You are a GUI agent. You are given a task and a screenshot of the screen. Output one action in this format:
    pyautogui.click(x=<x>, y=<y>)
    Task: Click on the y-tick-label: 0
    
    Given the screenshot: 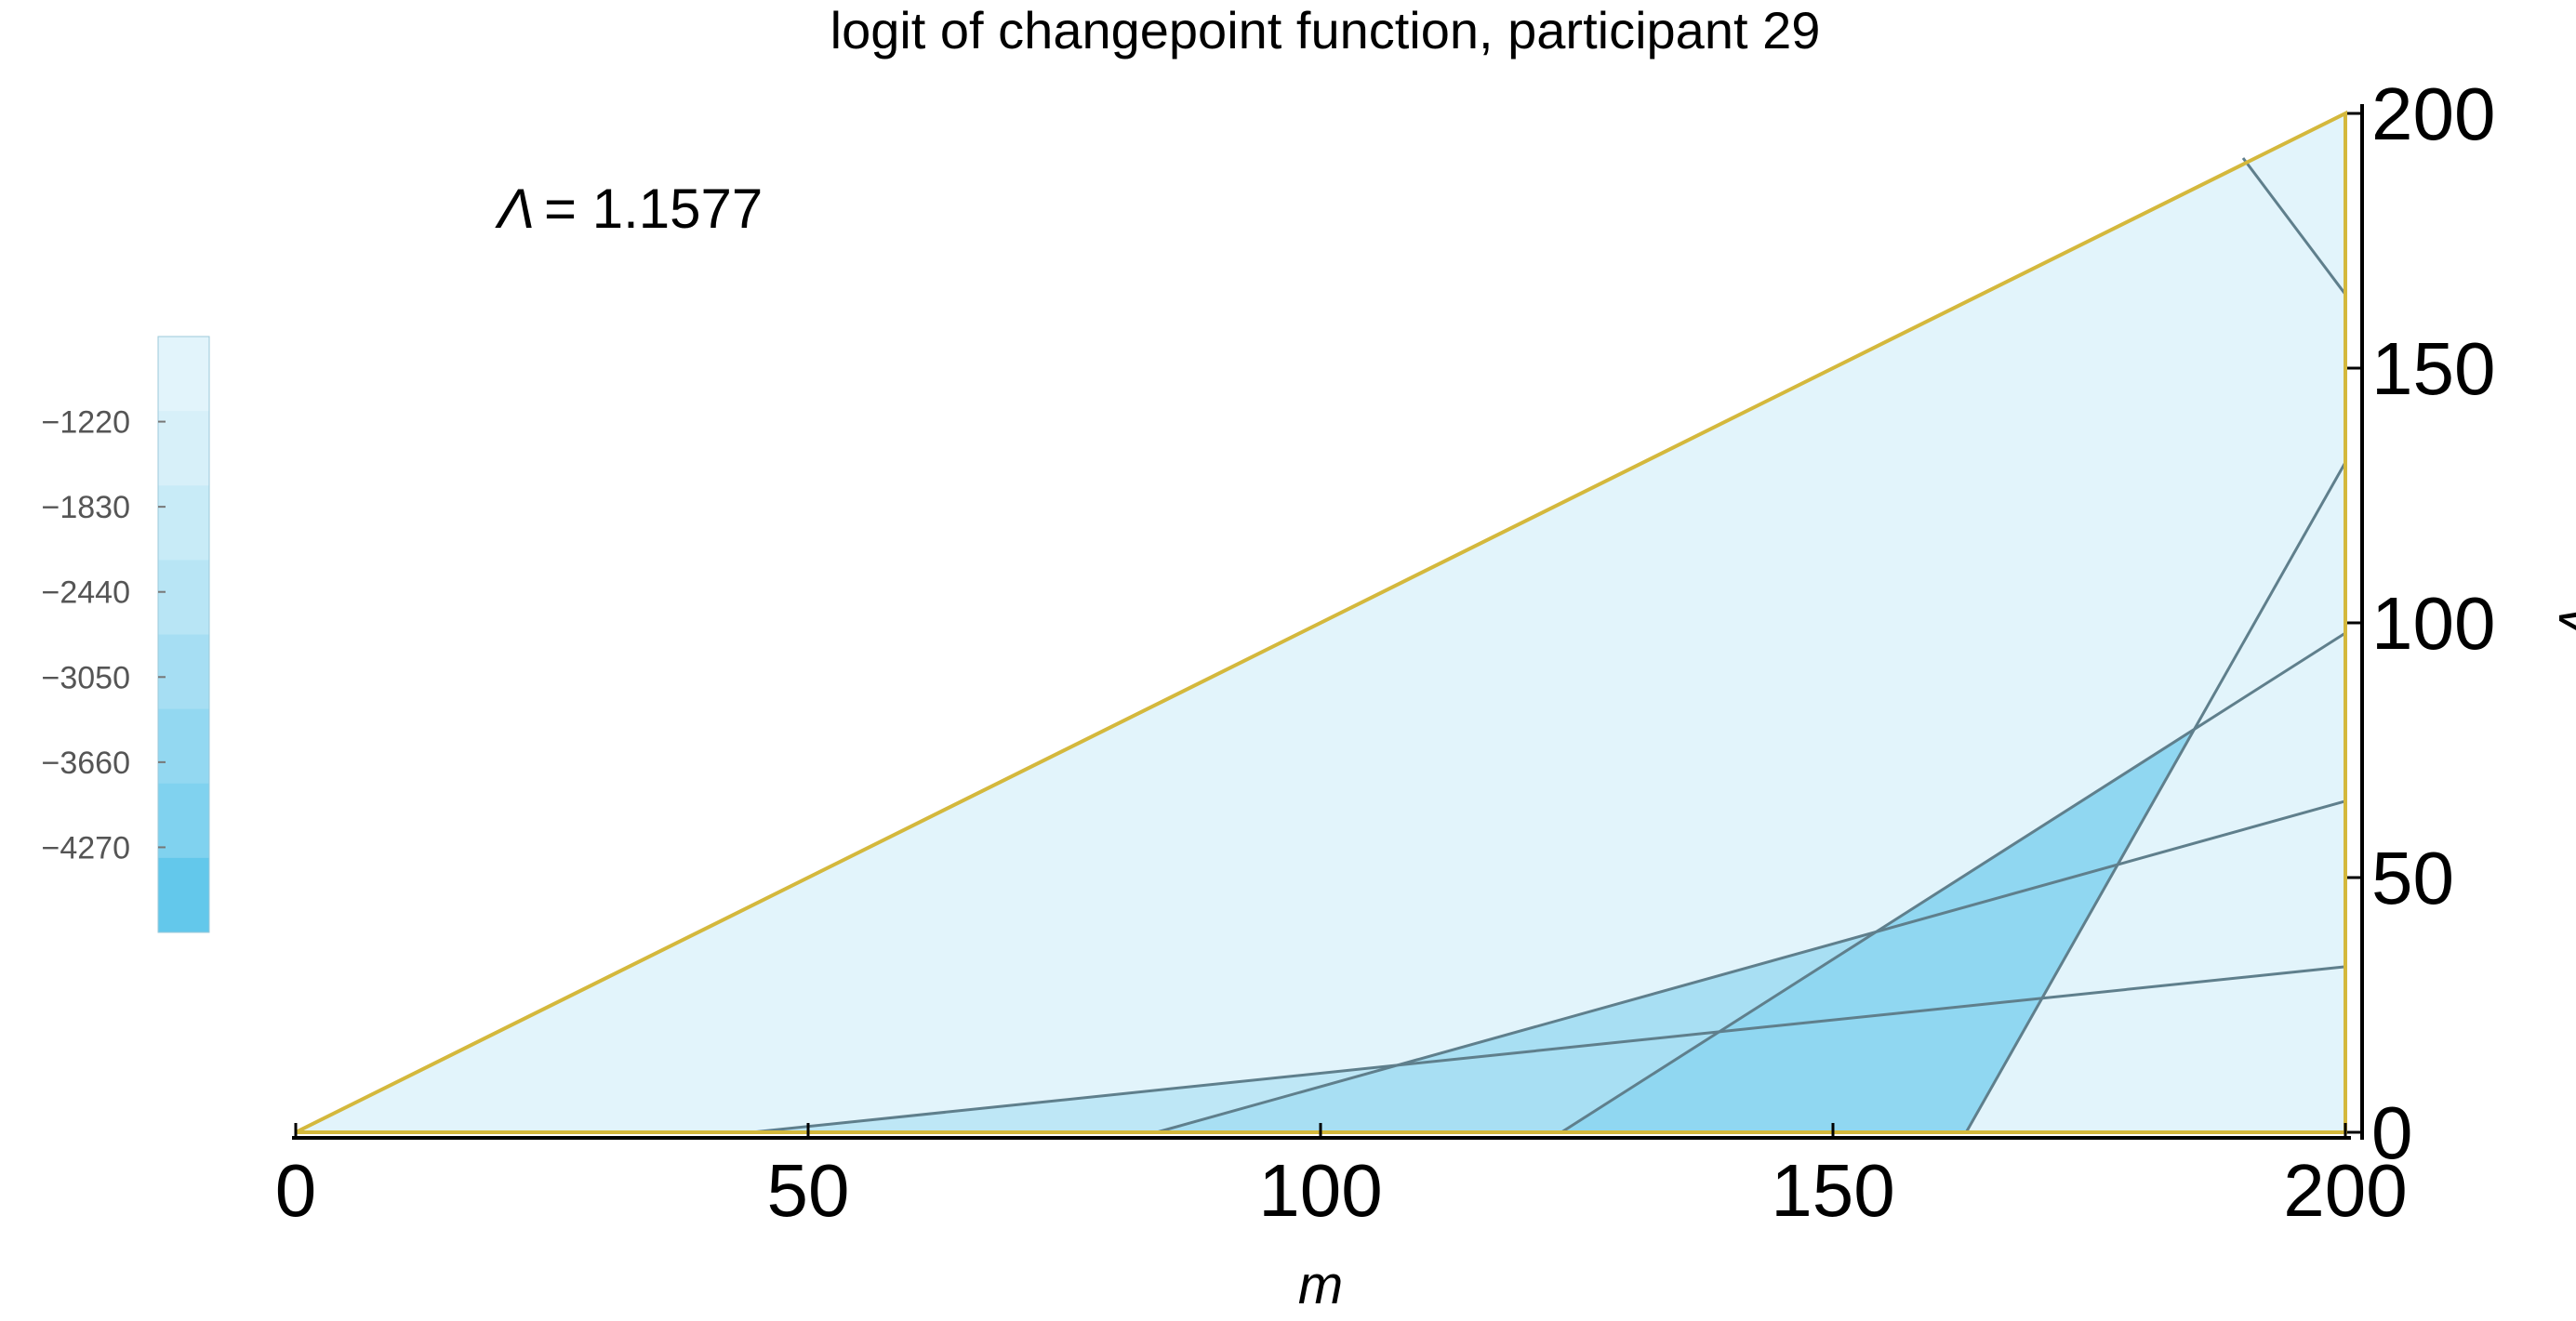 What is the action you would take?
    pyautogui.click(x=2392, y=1132)
    